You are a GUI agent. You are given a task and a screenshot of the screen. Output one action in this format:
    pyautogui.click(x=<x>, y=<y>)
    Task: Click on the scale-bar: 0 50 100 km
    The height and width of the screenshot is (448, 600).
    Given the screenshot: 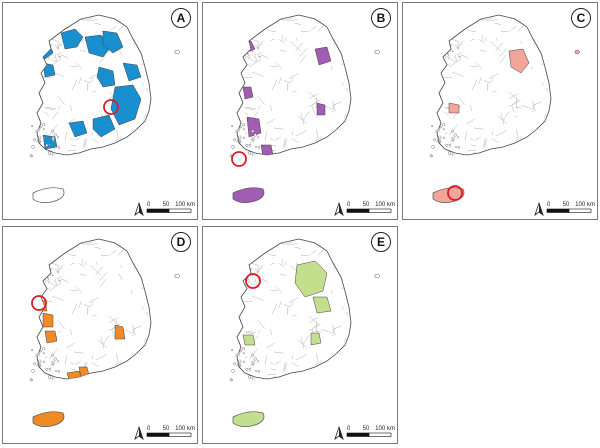 What is the action you would take?
    pyautogui.click(x=570, y=207)
    